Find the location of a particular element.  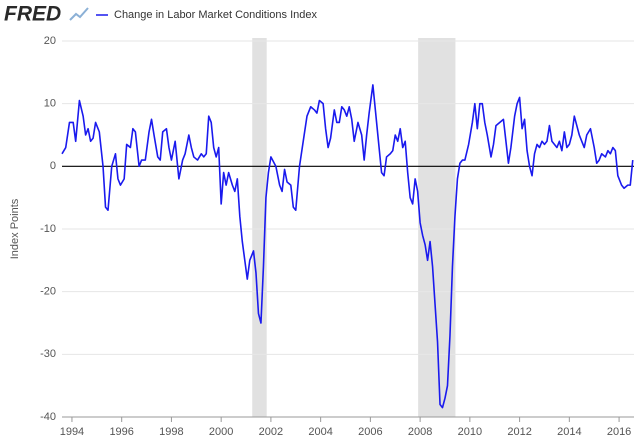

x-tick-label: 2004 is located at coordinates (320, 432).